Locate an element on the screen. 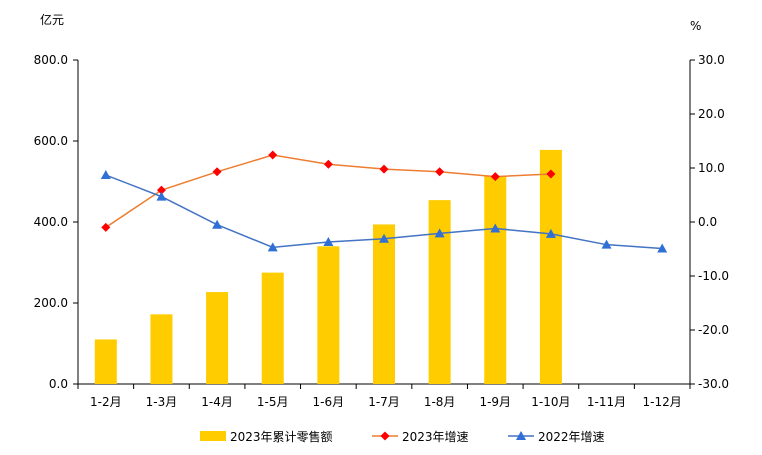 Image resolution: width=762 pixels, height=455 pixels. legend-marker-diamond is located at coordinates (385, 436).